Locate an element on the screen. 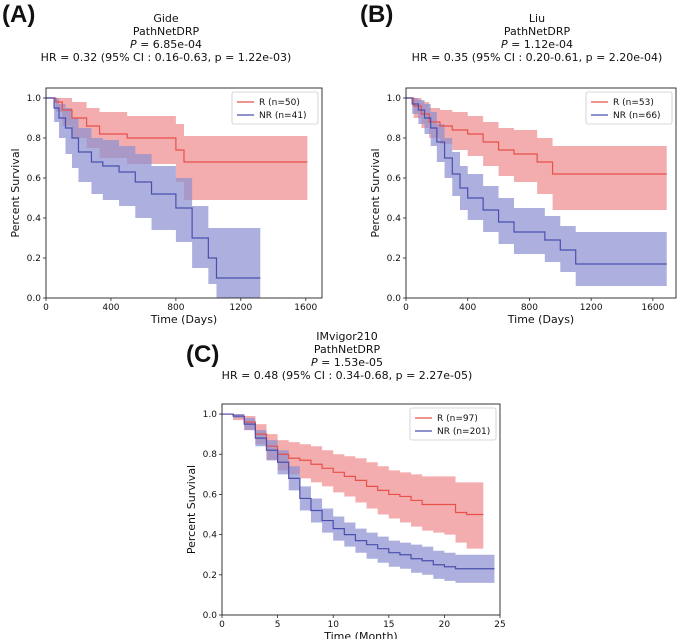 The height and width of the screenshot is (639, 685). p-value-line: P = 6.85e-04 is located at coordinates (166, 44).